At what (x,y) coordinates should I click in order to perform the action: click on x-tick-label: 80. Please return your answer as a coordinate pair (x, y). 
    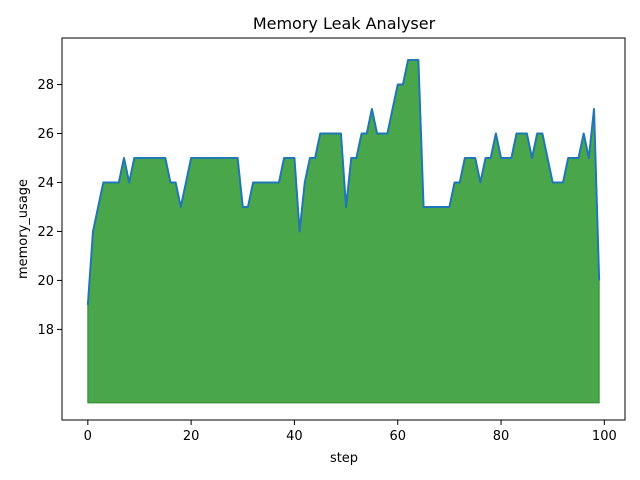
    Looking at the image, I should click on (501, 436).